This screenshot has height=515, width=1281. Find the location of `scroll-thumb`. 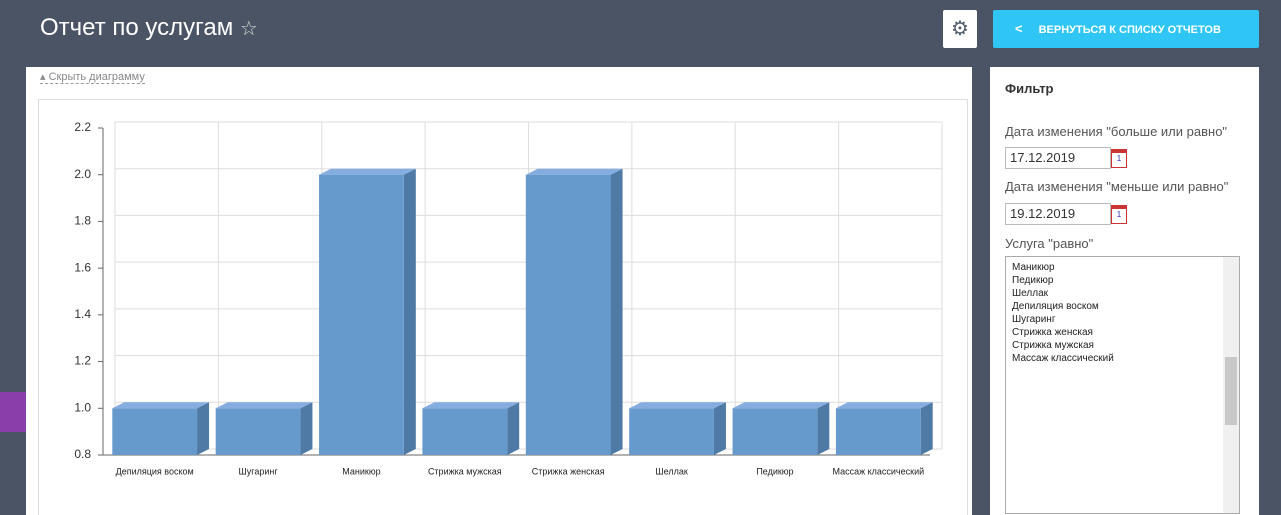

scroll-thumb is located at coordinates (1231, 391).